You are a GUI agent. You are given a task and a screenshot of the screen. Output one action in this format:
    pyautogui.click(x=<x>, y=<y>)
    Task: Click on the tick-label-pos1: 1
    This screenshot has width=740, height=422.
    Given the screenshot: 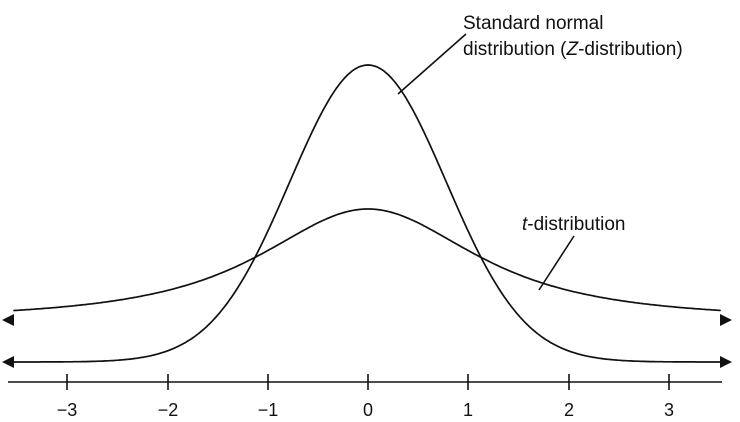 What is the action you would take?
    pyautogui.click(x=468, y=410)
    